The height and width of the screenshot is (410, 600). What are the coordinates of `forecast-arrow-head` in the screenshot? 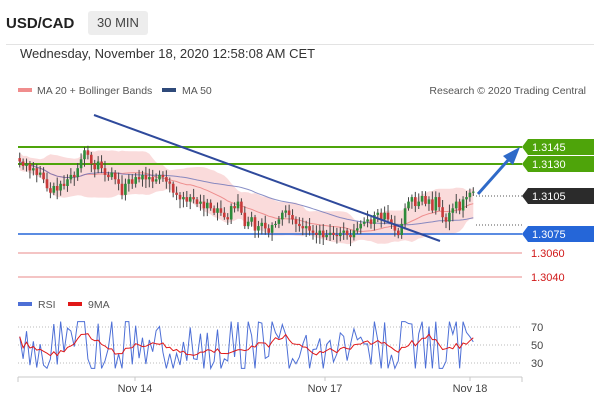 It's located at (511, 156).